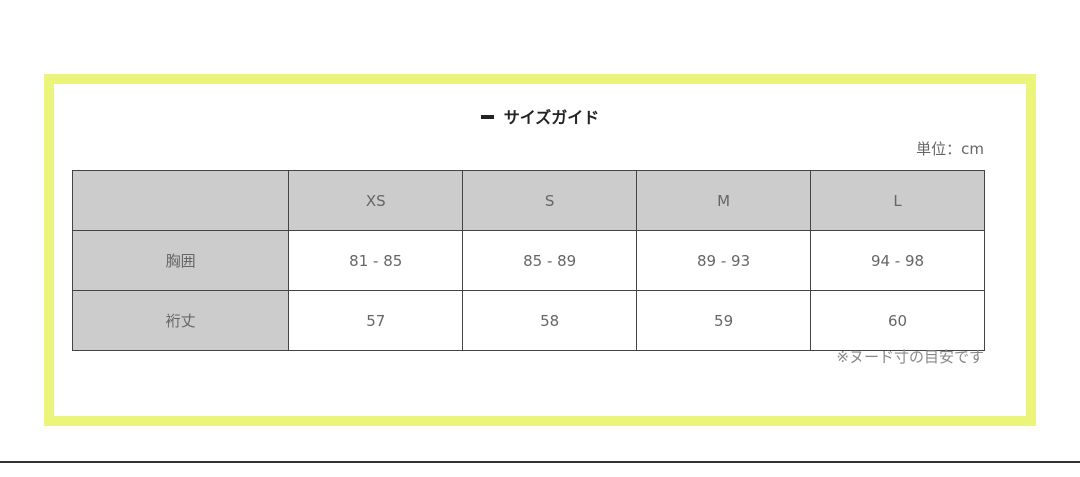 The image size is (1080, 477). I want to click on table-row: 裄丈 57 58 59 60, so click(528, 320).